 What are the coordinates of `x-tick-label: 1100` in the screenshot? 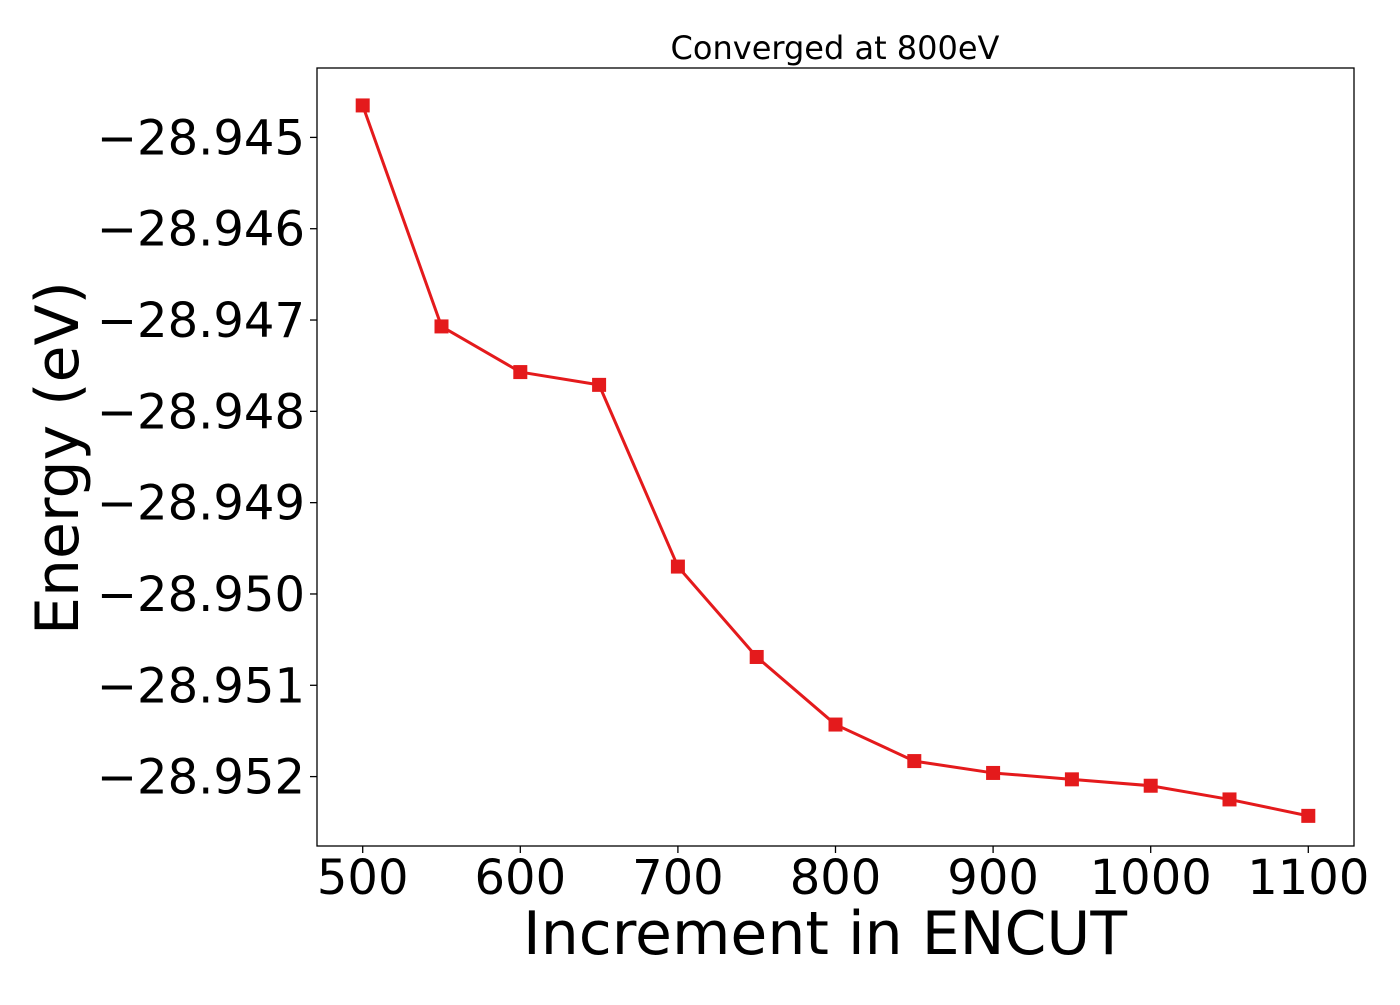 It's located at (1308, 878).